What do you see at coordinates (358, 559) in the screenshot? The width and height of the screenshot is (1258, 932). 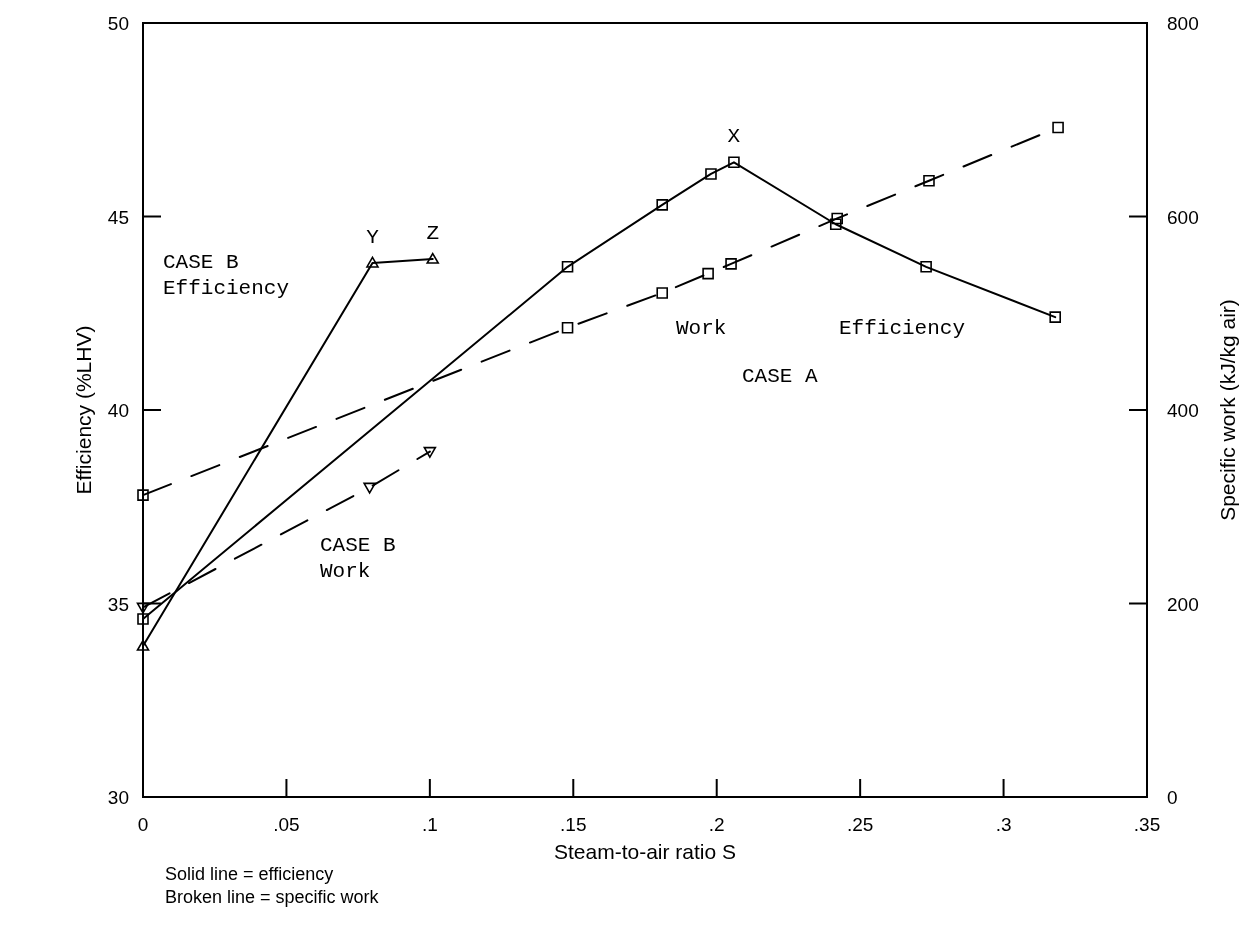 I see `annotation: CASE B Work` at bounding box center [358, 559].